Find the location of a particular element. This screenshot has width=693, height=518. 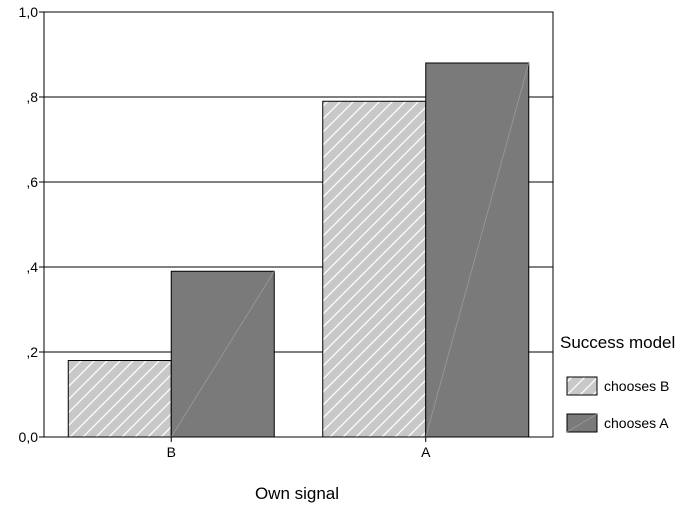

y-tick-label: ,8 is located at coordinates (32, 97).